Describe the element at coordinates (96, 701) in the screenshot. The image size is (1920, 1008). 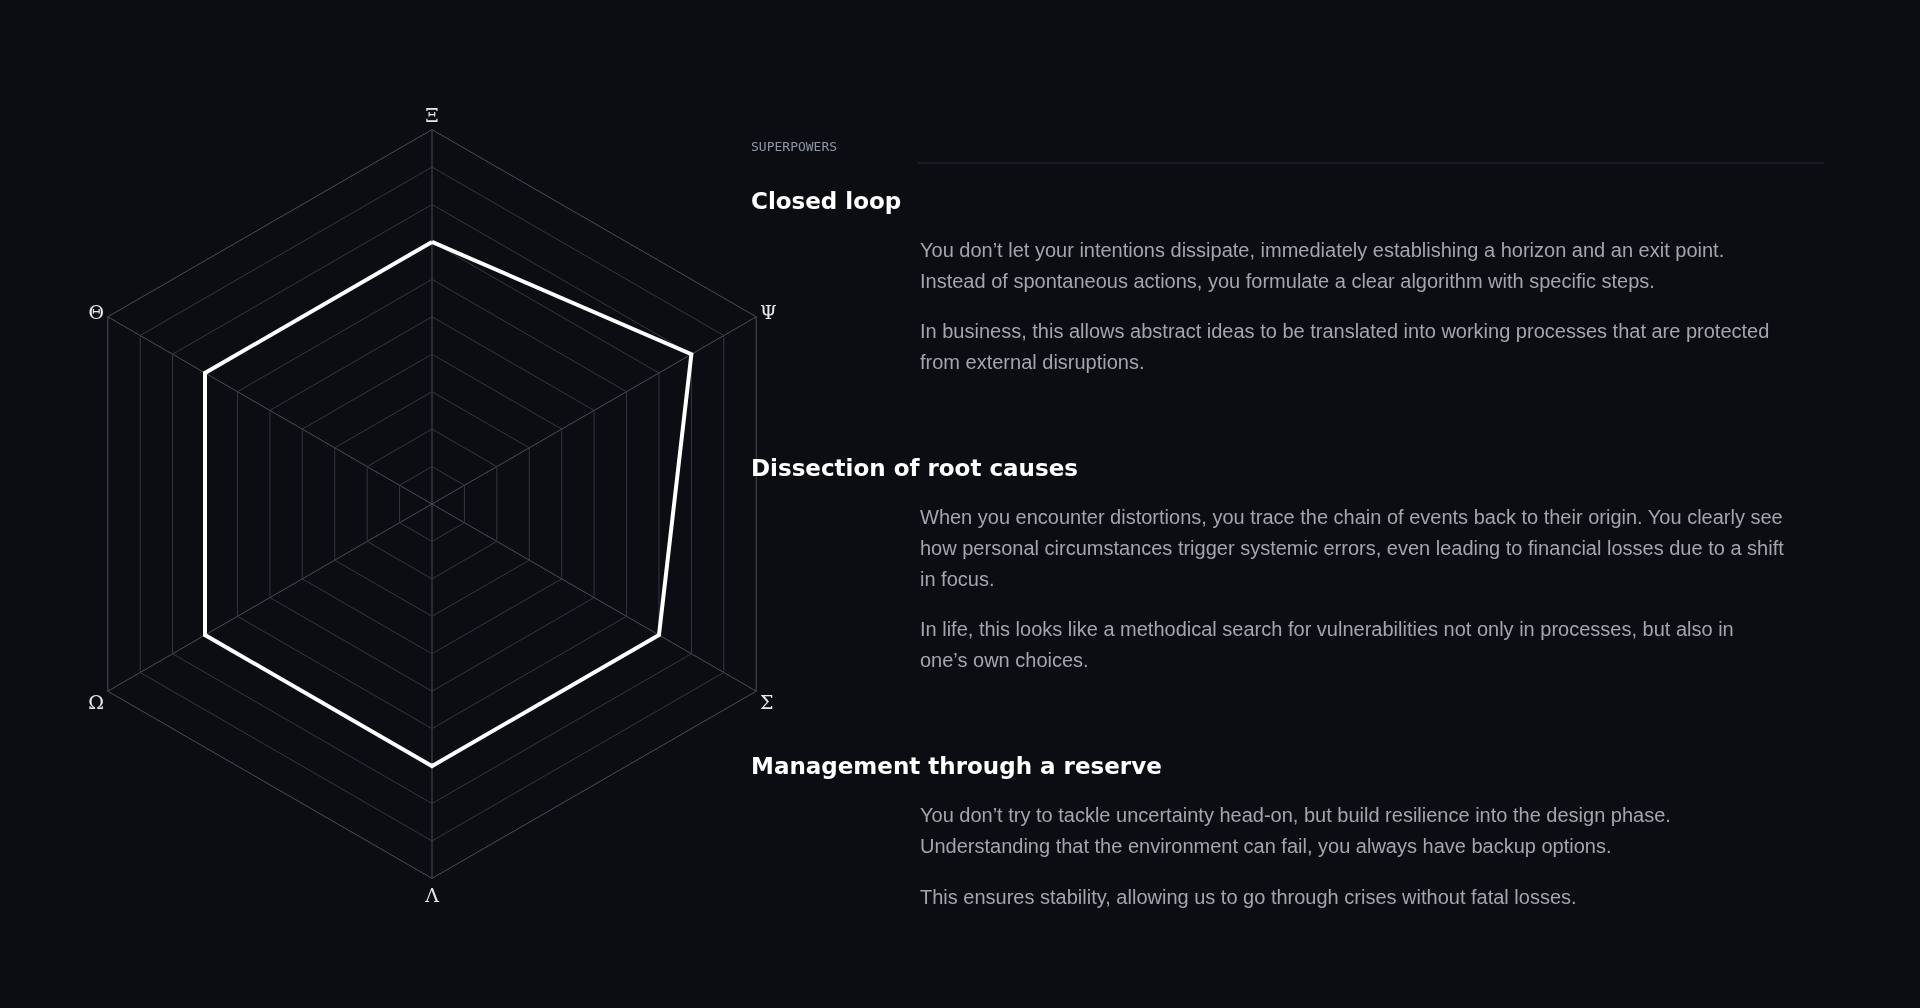
I see `spoke-label: Ω` at that location.